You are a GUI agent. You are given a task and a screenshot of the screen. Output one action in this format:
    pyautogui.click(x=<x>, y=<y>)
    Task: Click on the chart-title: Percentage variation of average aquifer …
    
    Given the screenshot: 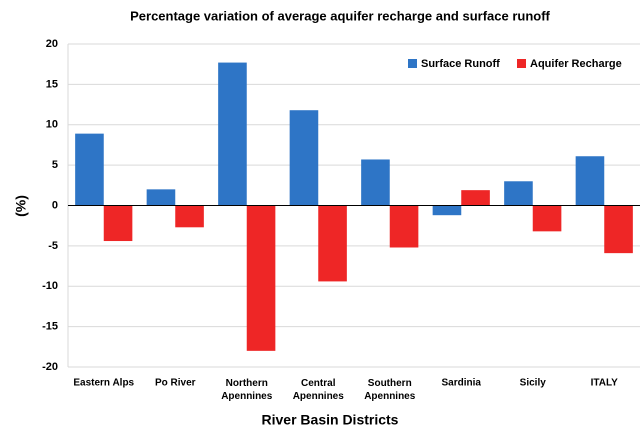 What is the action you would take?
    pyautogui.click(x=340, y=15)
    